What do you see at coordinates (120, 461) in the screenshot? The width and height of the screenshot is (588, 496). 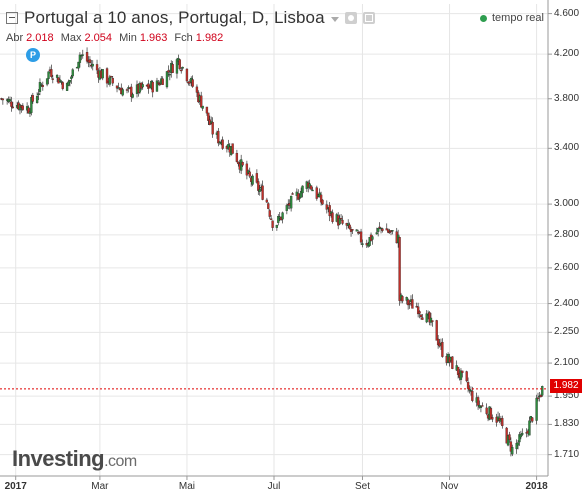 I see `logo-suffix: .com` at bounding box center [120, 461].